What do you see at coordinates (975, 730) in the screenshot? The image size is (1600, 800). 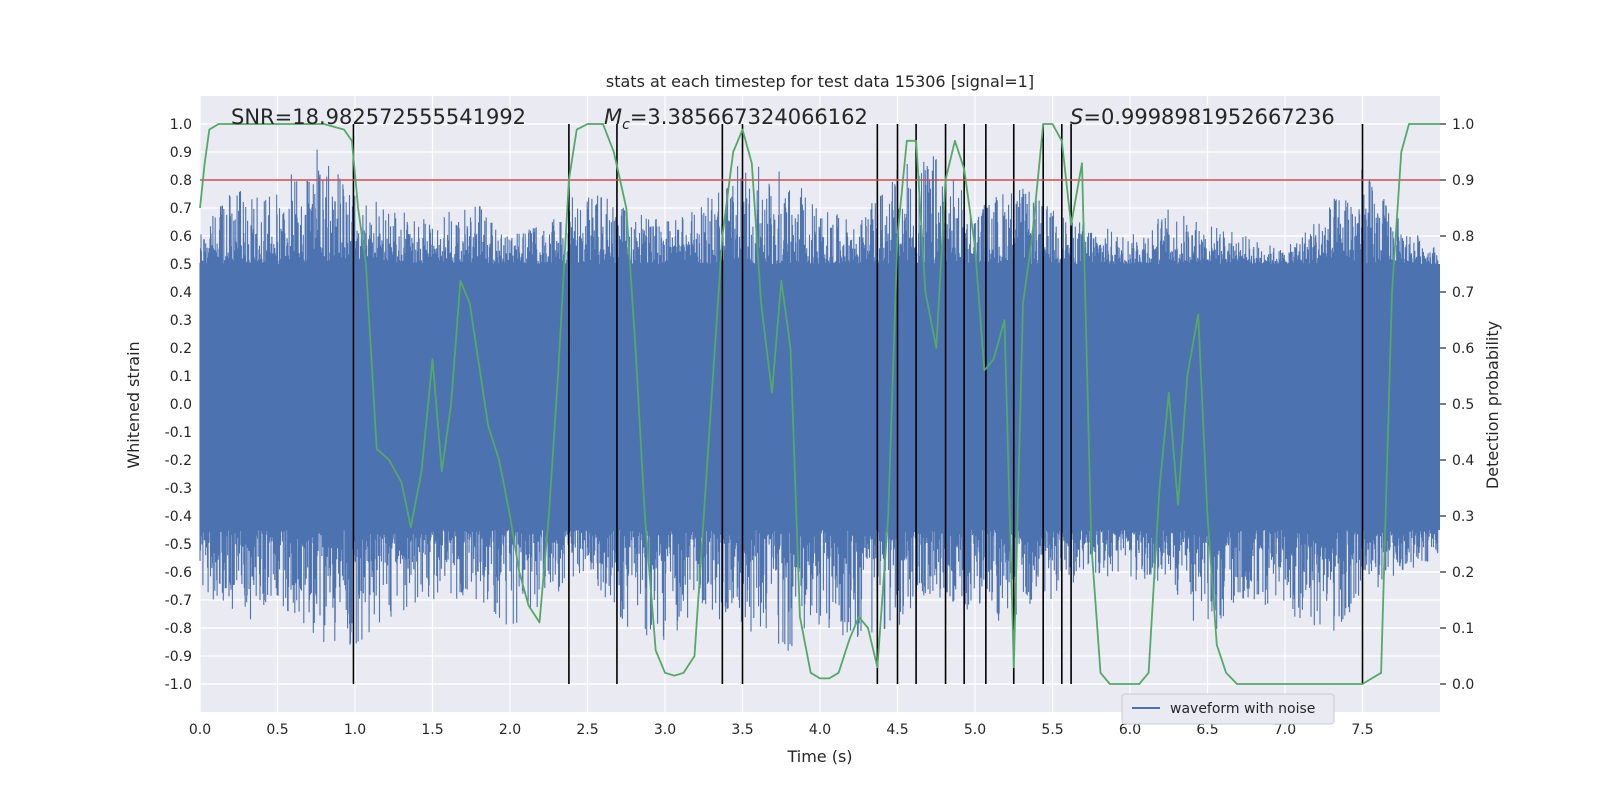 I see `x-tick-label-10: 5.0` at bounding box center [975, 730].